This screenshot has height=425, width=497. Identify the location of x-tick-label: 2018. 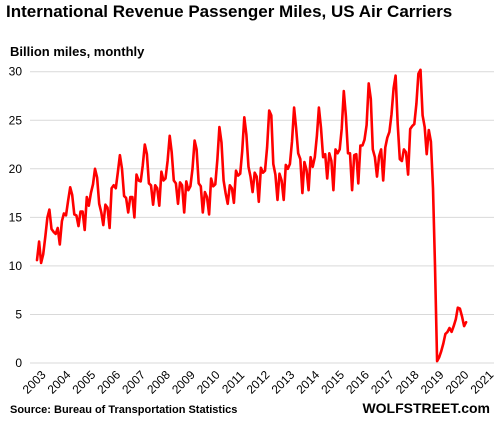
(407, 382).